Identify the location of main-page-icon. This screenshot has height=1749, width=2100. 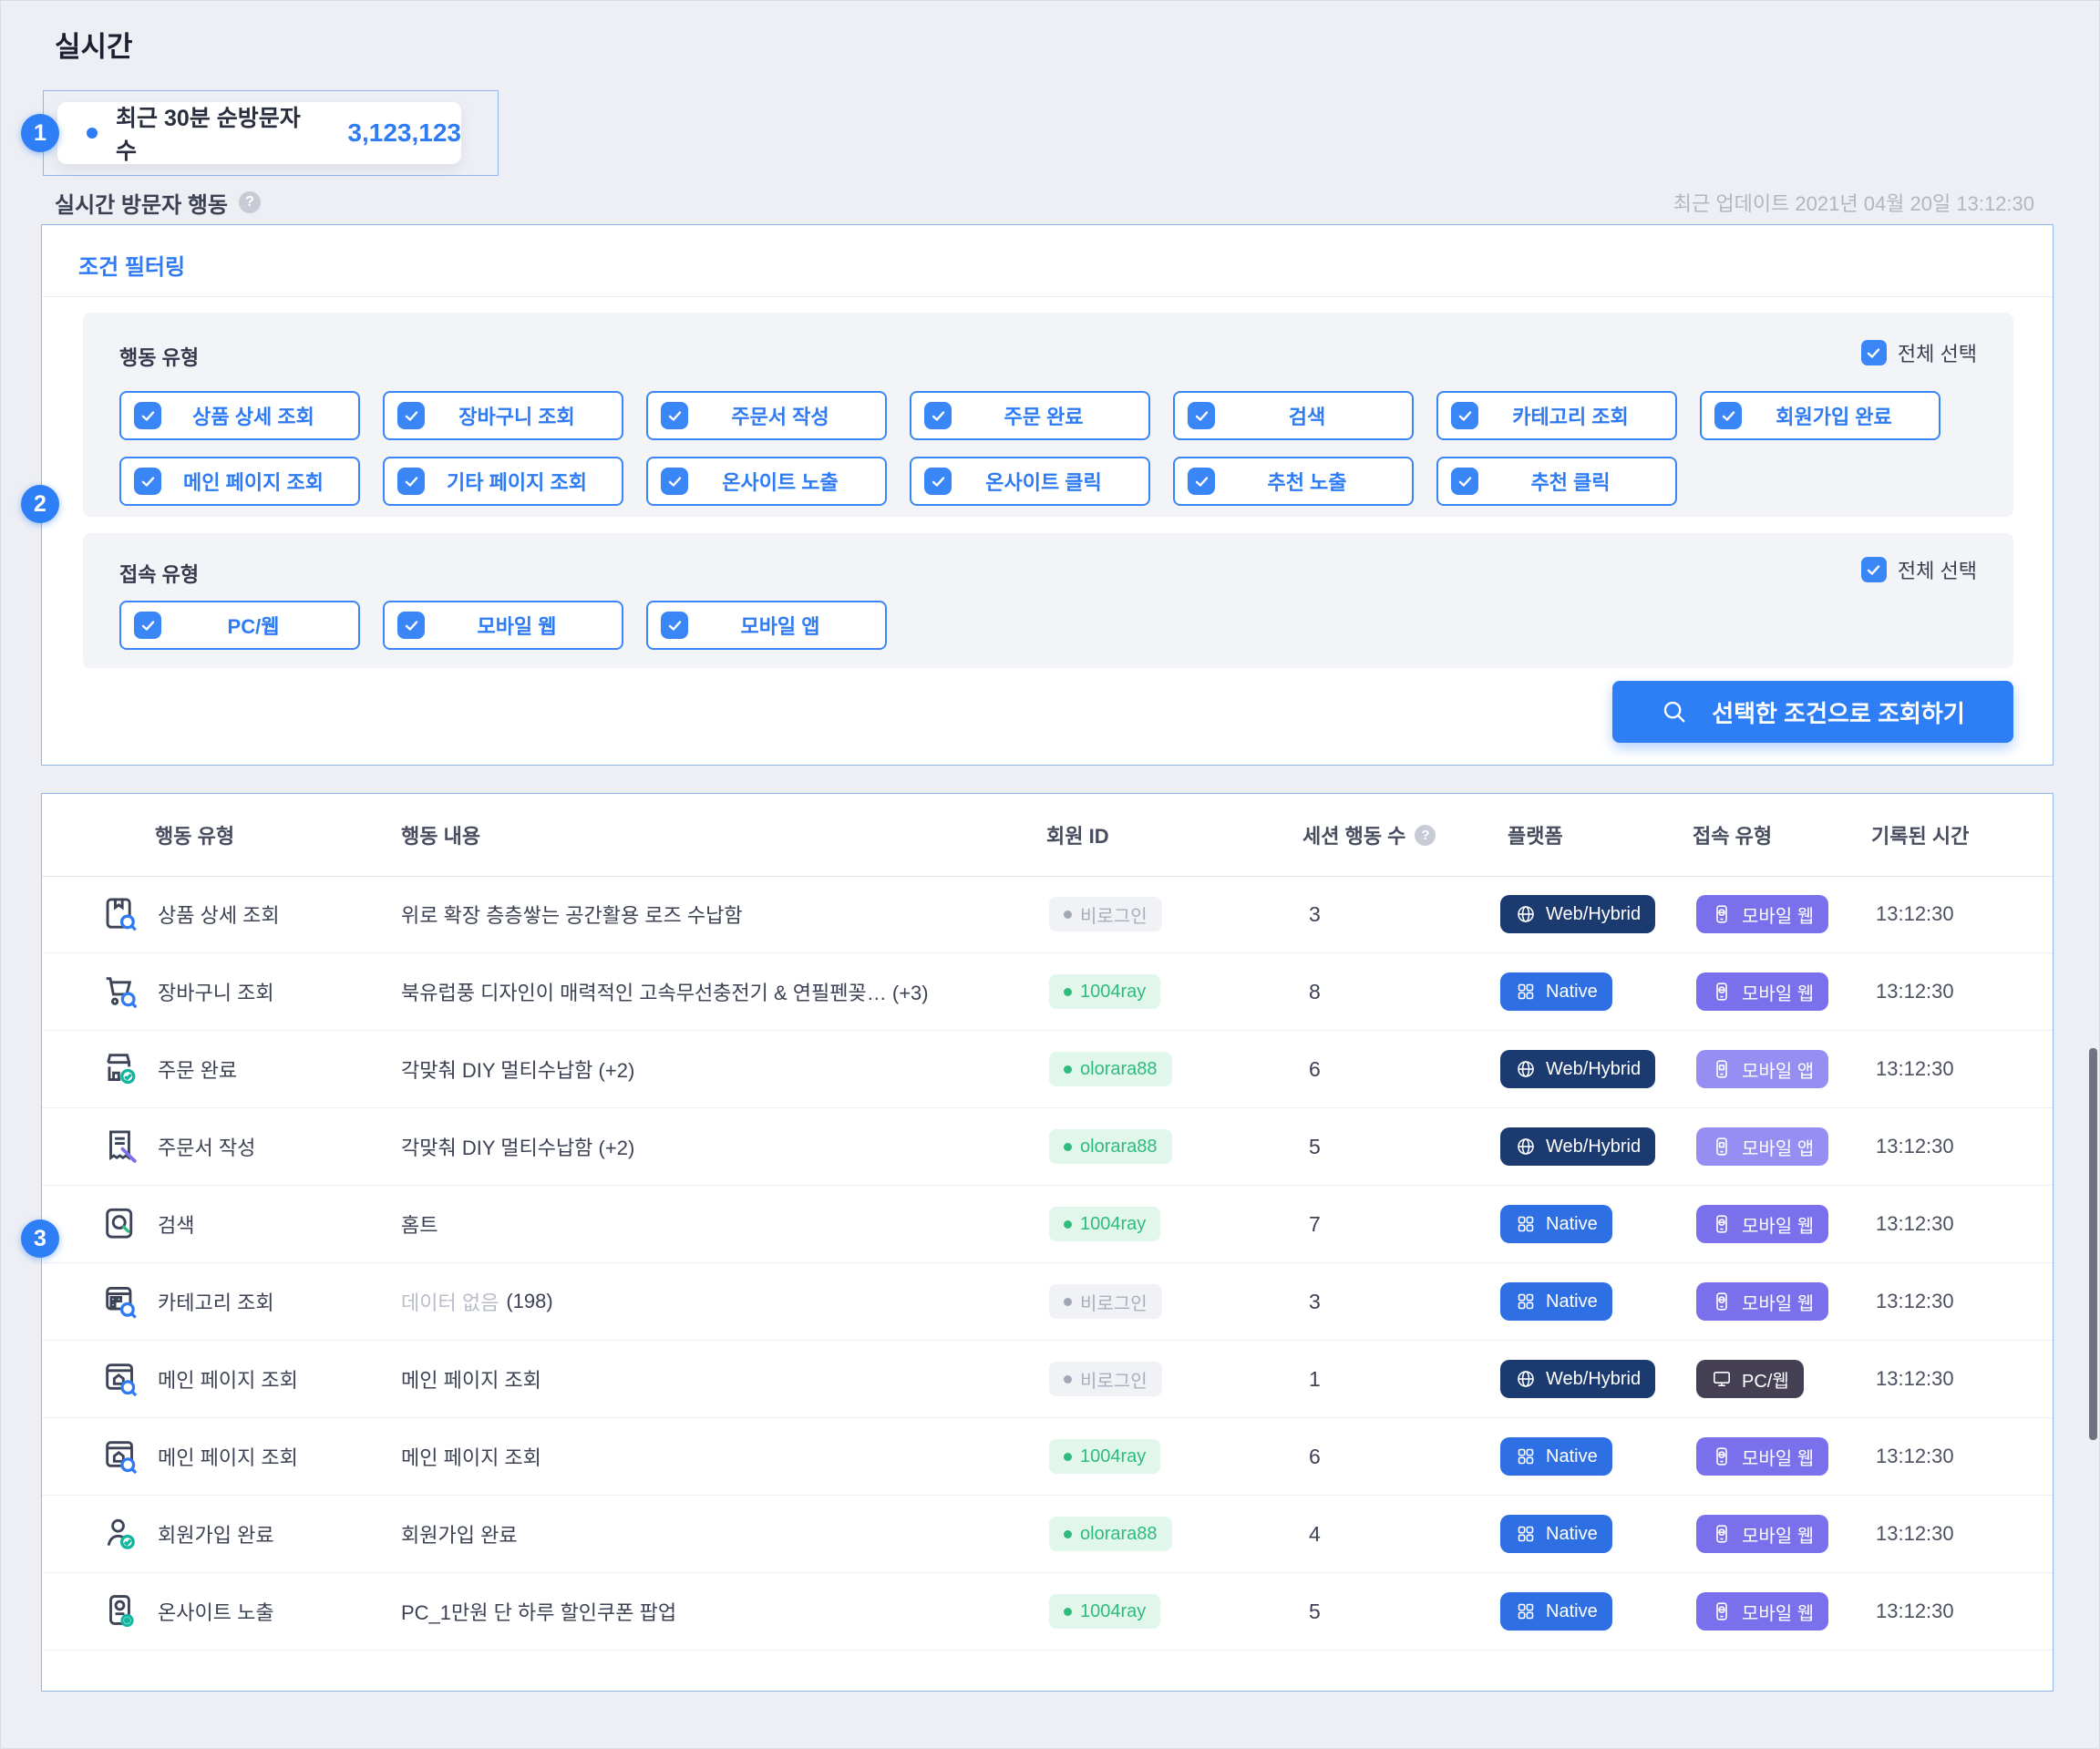
(121, 1456).